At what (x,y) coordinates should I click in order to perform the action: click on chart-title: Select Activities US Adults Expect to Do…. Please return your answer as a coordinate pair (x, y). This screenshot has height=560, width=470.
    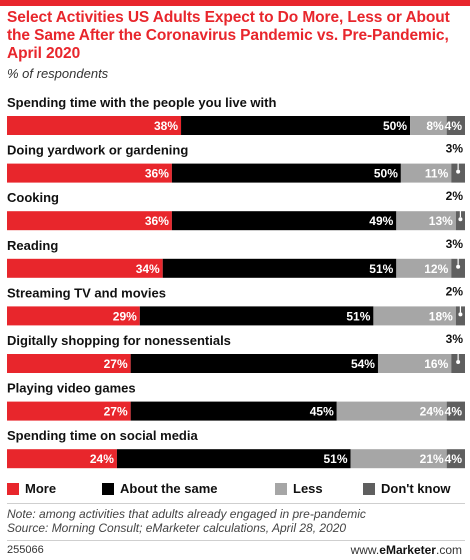
    Looking at the image, I should click on (228, 35).